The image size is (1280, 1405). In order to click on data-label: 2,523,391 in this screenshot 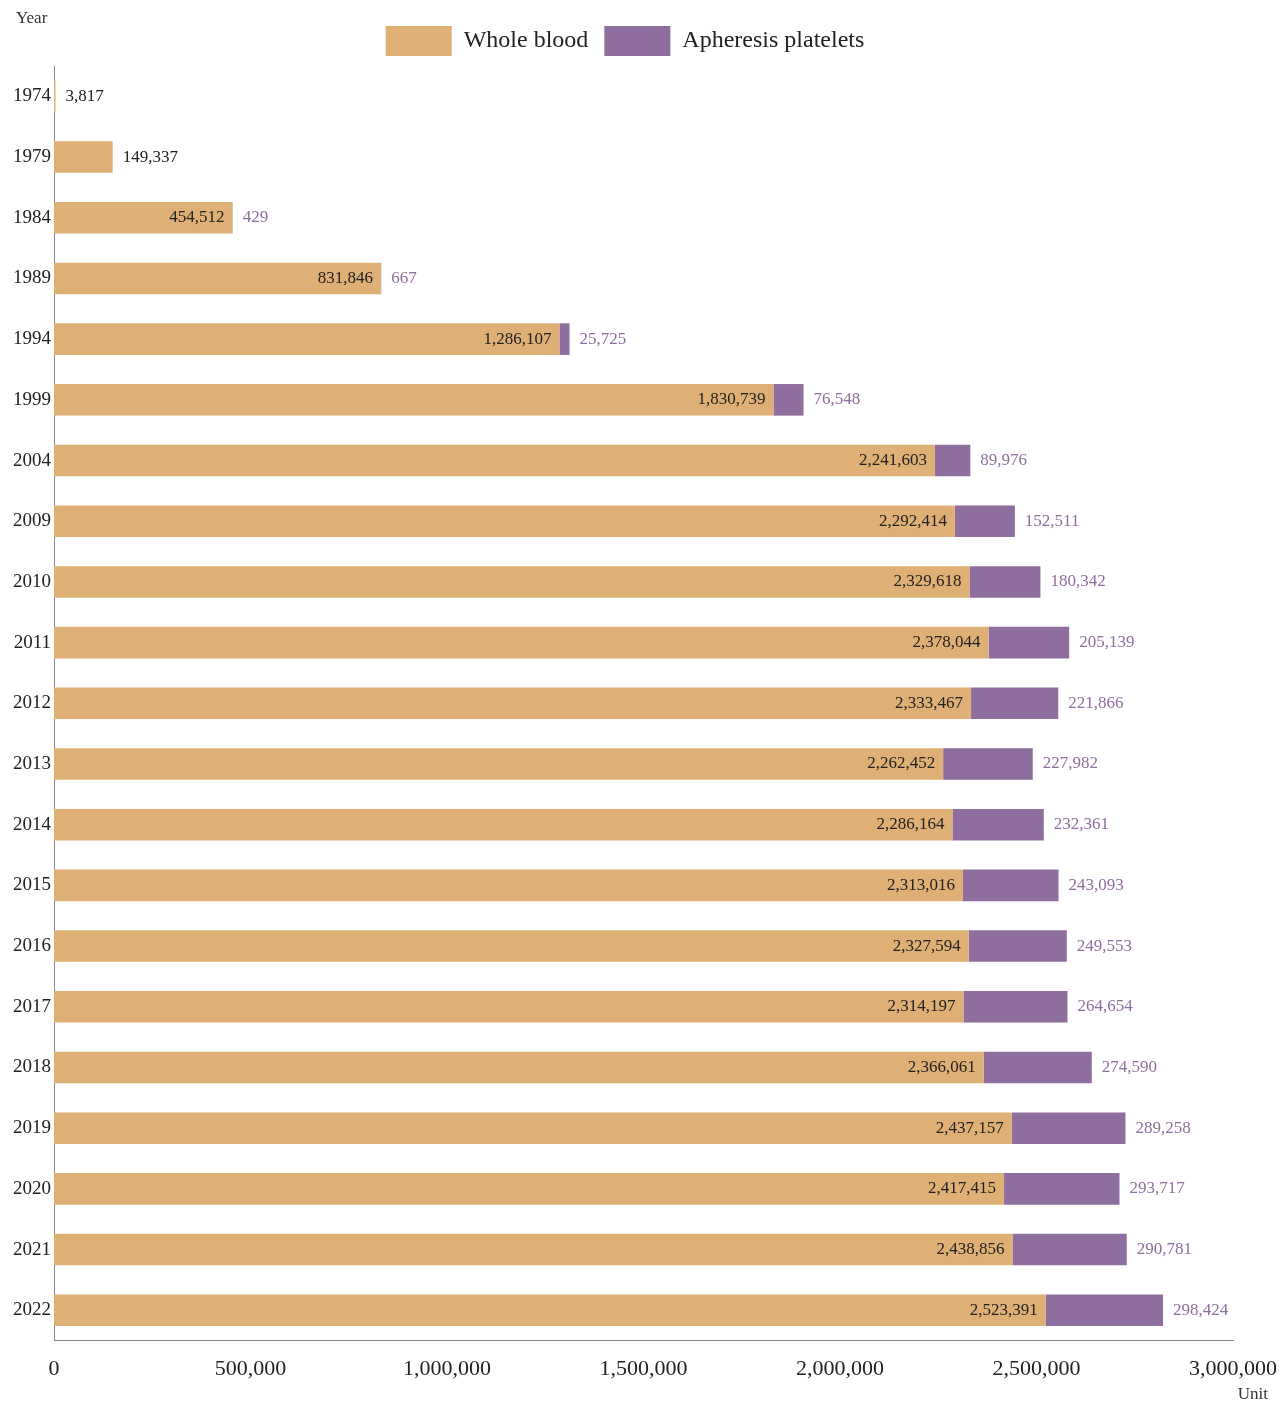, I will do `click(1003, 1309)`.